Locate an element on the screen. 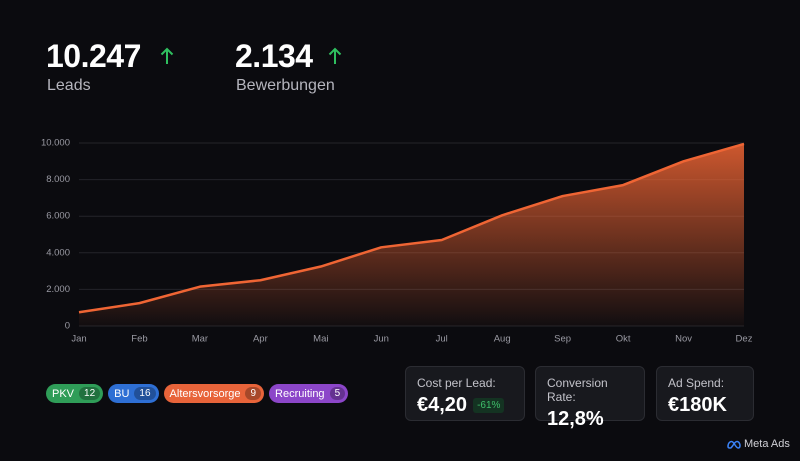  metric-label: Conversion Rate: is located at coordinates (577, 390).